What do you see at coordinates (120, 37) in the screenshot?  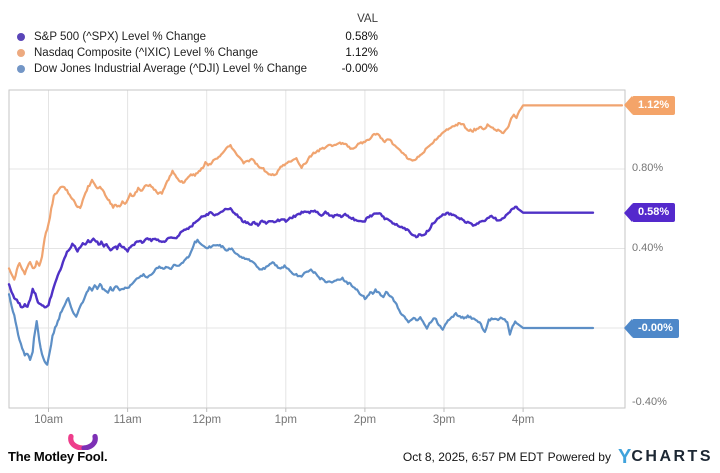 I see `legend-label-spx: S&P 500 (^SPX) Level % Change` at bounding box center [120, 37].